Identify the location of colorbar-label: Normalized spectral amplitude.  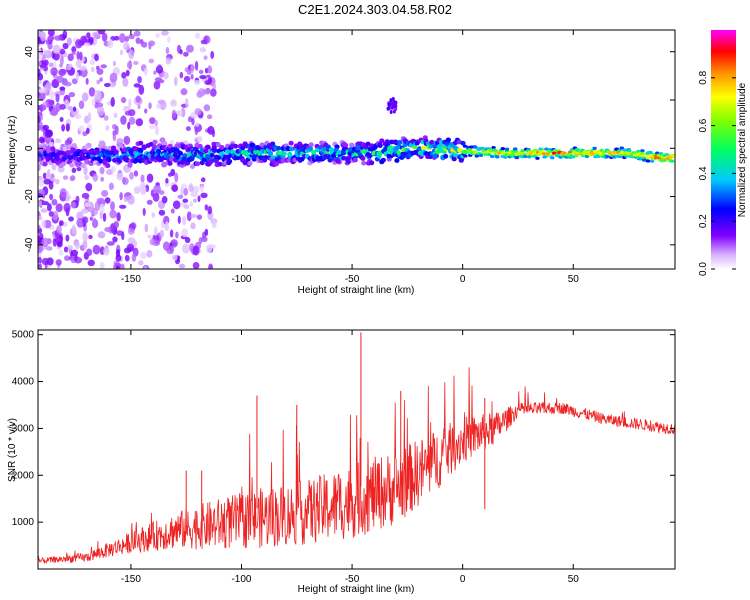
(742, 149).